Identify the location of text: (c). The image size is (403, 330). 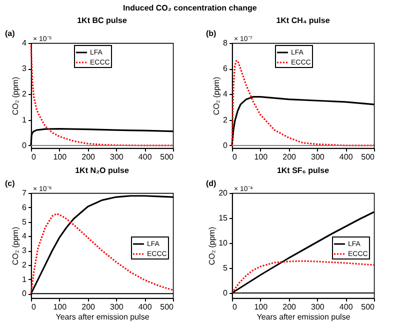
(10, 183).